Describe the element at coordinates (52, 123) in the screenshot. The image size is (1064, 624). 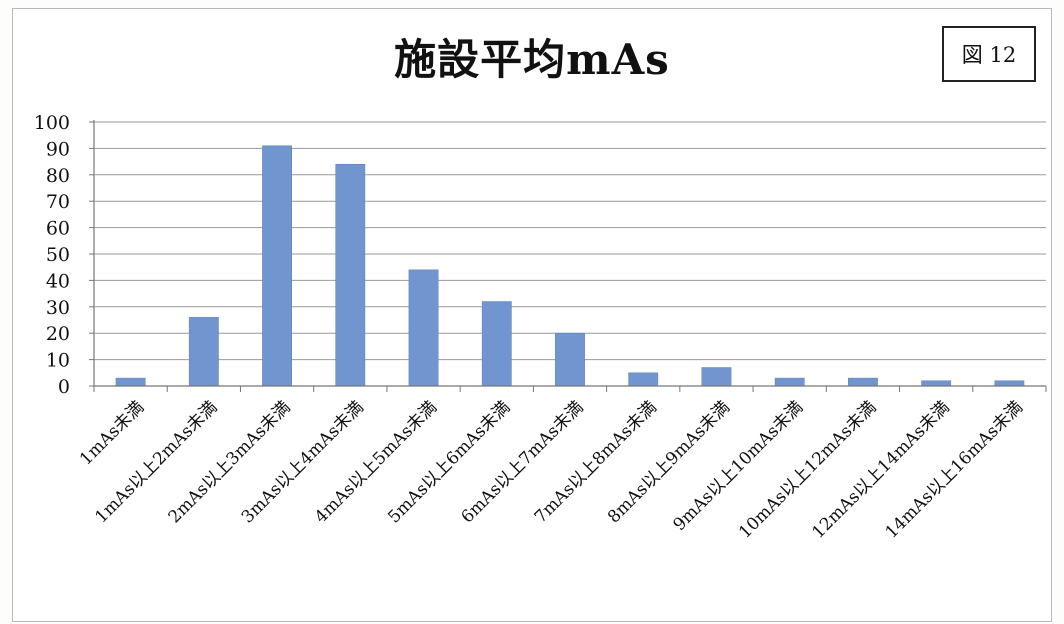
I see `y-tick-label: 100` at that location.